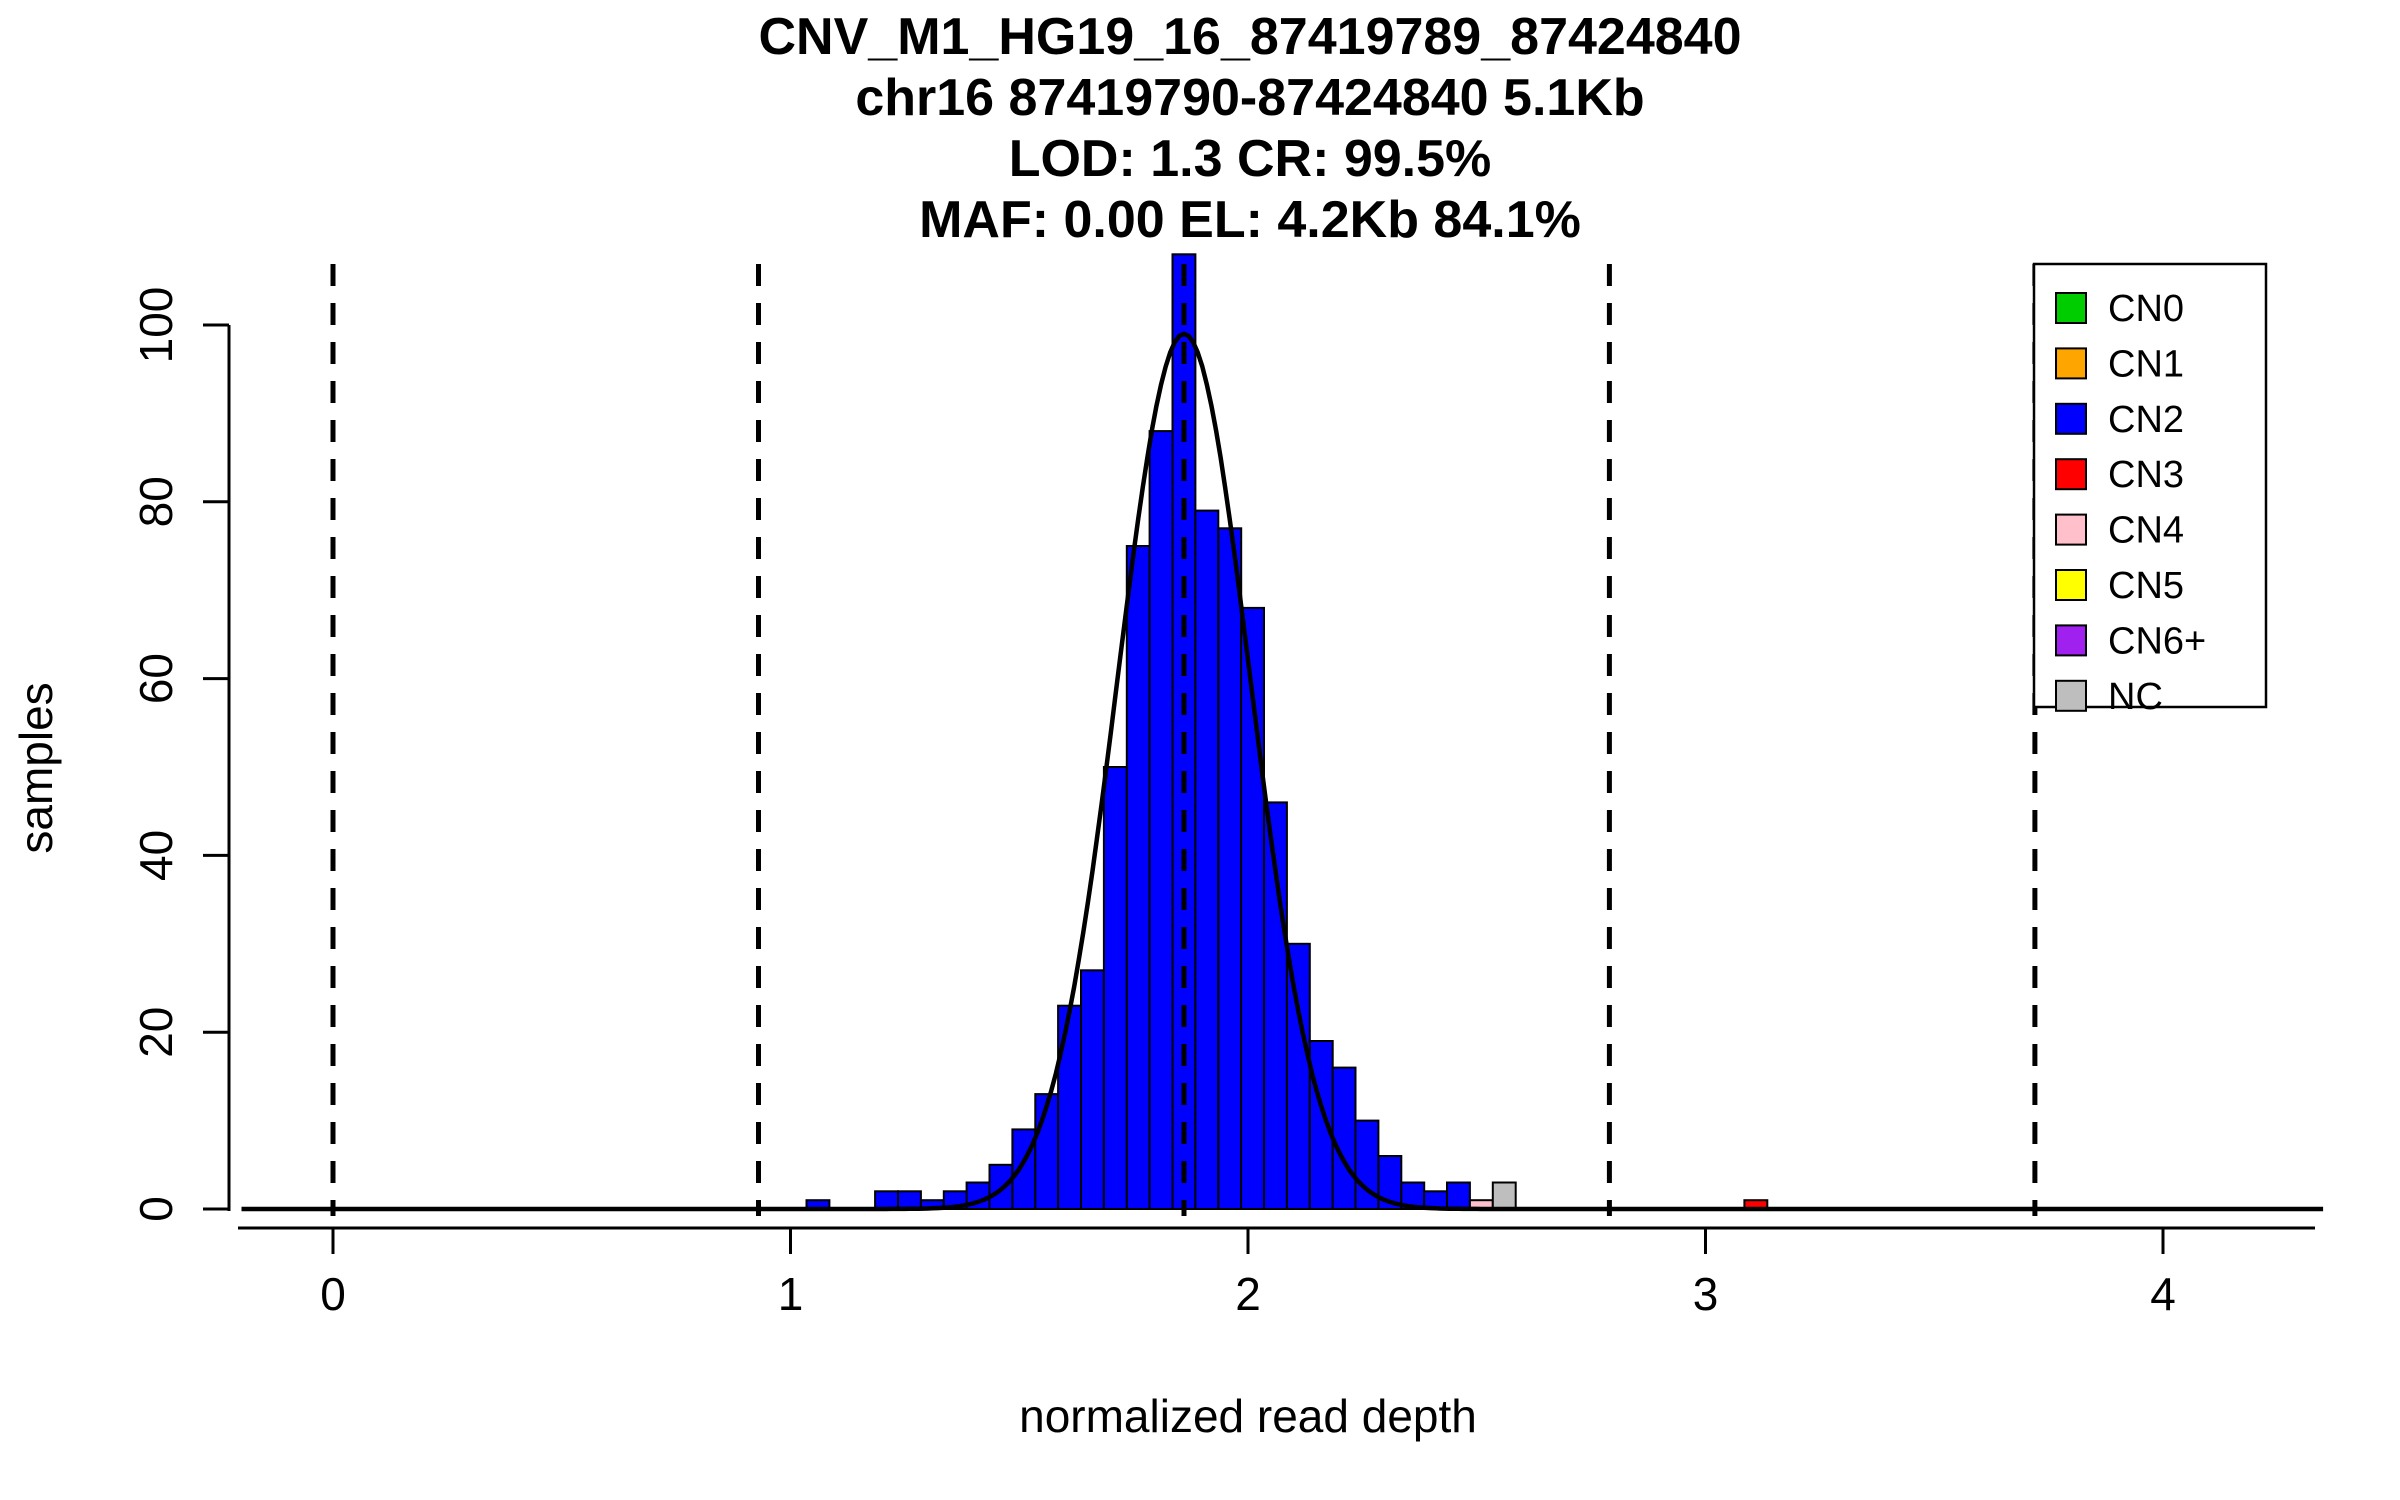 This screenshot has height=1500, width=2400. What do you see at coordinates (2146, 309) in the screenshot?
I see `legend-label-cn0: CN0` at bounding box center [2146, 309].